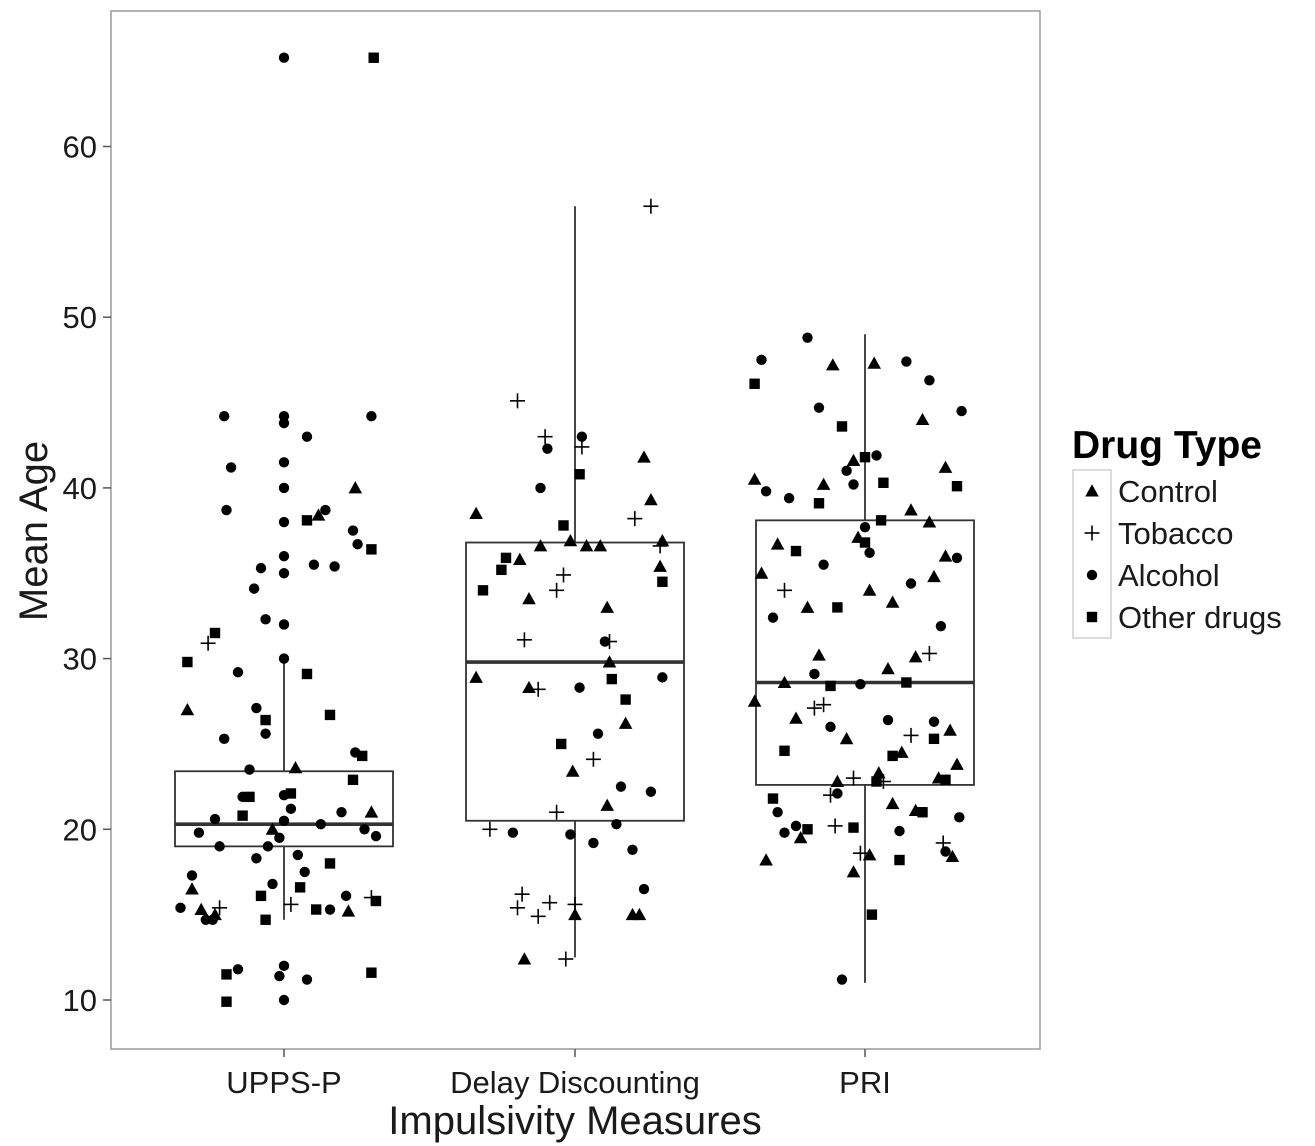 The height and width of the screenshot is (1146, 1315). What do you see at coordinates (284, 809) in the screenshot?
I see `box-iqr` at bounding box center [284, 809].